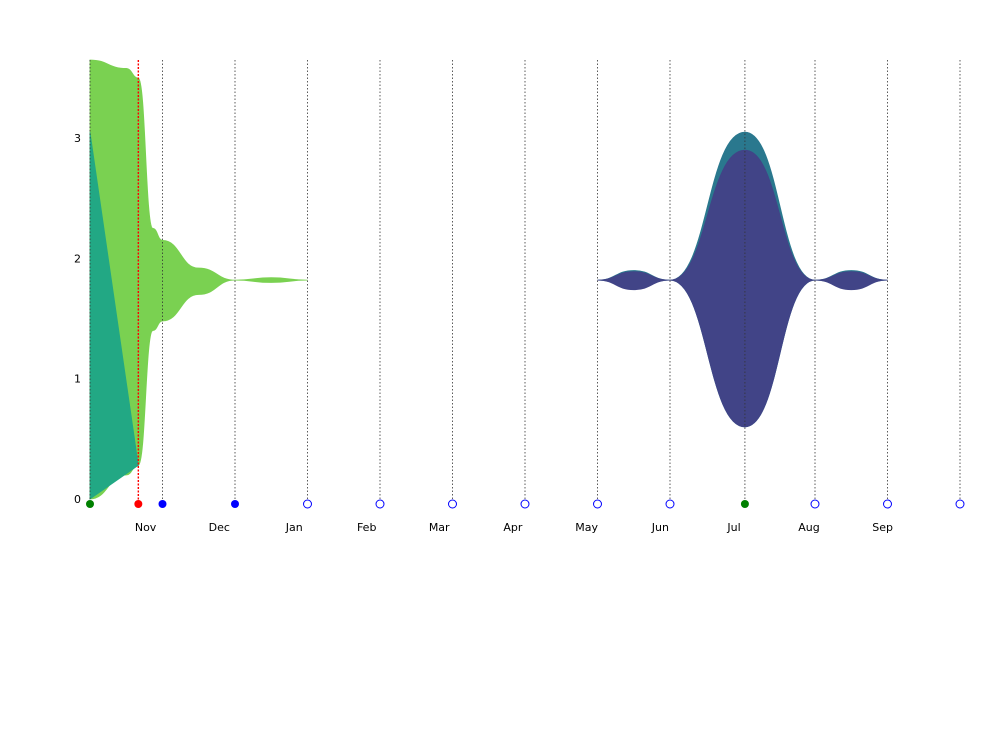 This screenshot has width=1000, height=748. Describe the element at coordinates (77, 319) in the screenshot. I see `y-axis: 0 1 2 3` at that location.